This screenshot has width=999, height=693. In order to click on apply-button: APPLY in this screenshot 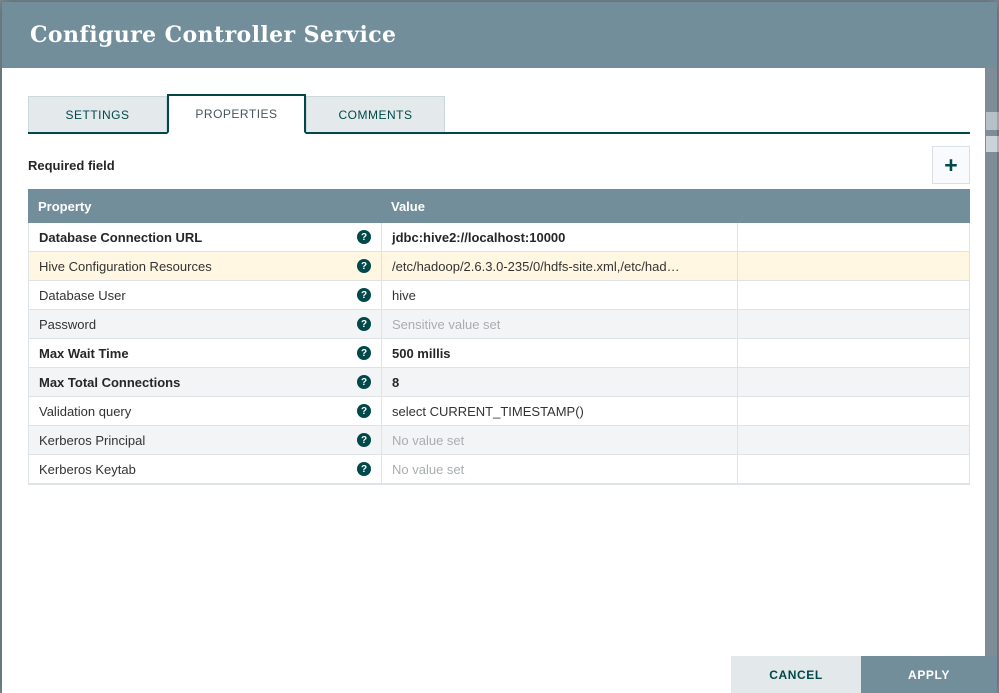, I will do `click(929, 674)`.